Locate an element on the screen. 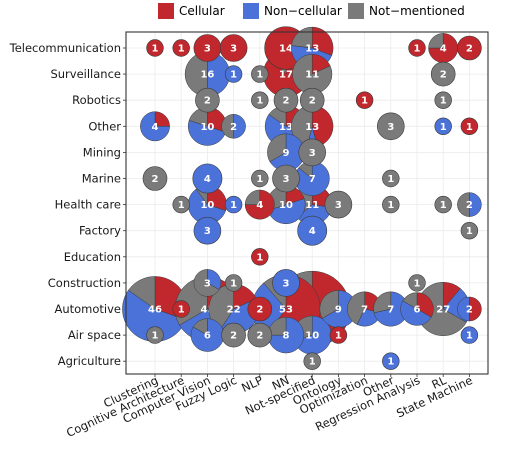  bubble-marine-clustering: 2 is located at coordinates (155, 178).